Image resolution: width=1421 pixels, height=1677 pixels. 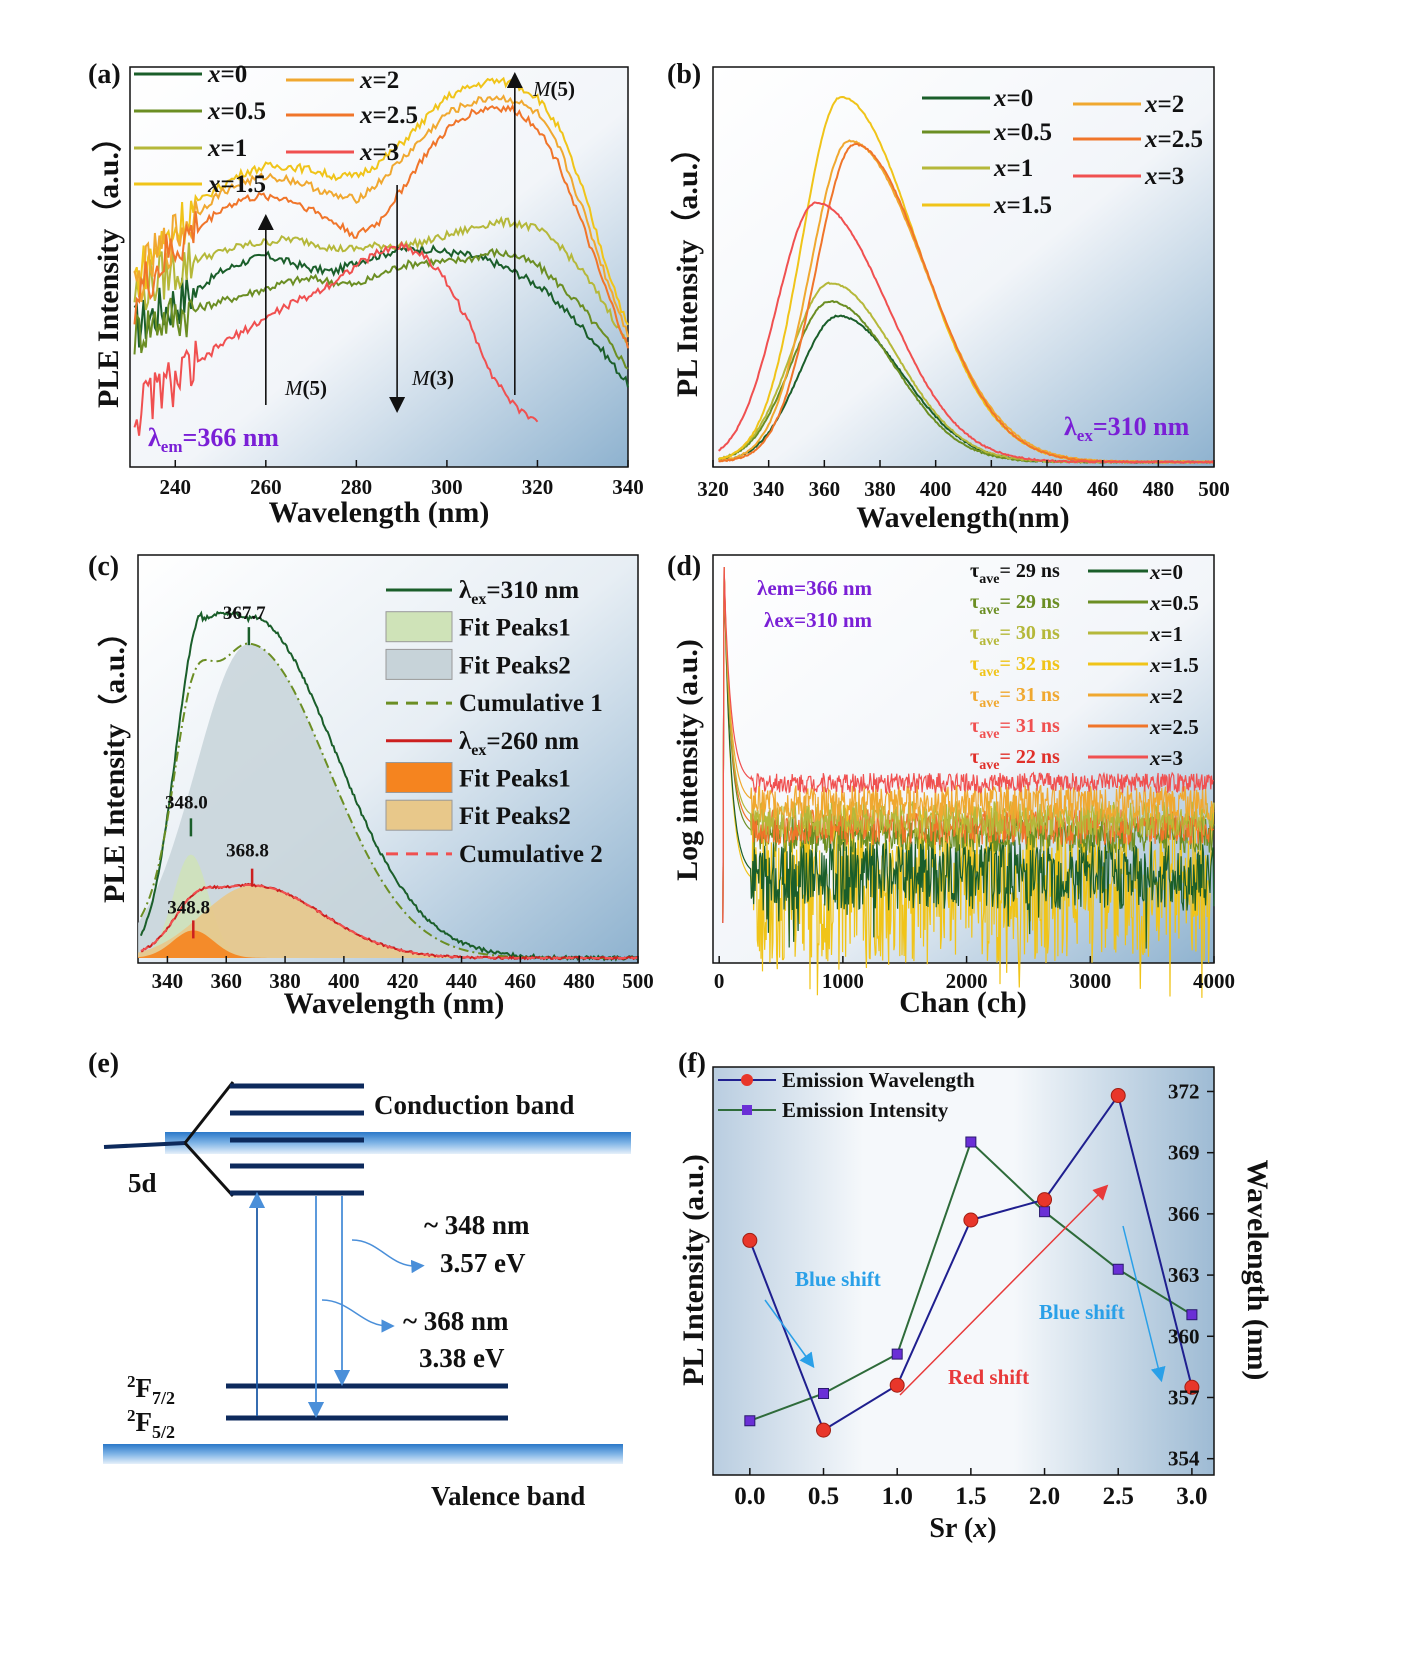 What do you see at coordinates (962, 517) in the screenshot?
I see `b-xlabel: Wavelength(nm)` at bounding box center [962, 517].